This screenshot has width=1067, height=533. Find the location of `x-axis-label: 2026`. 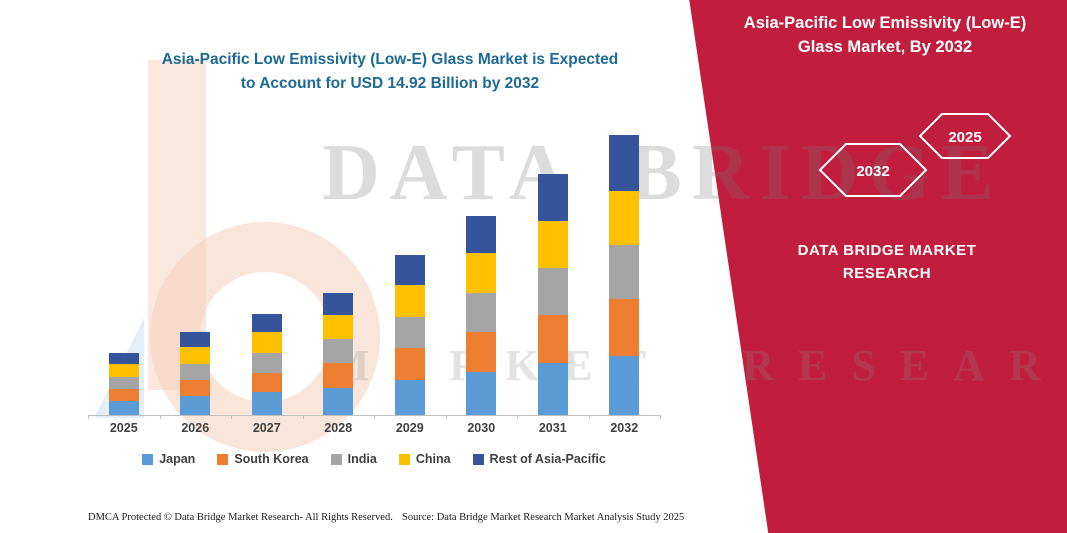

x-axis-label: 2026 is located at coordinates (195, 428).